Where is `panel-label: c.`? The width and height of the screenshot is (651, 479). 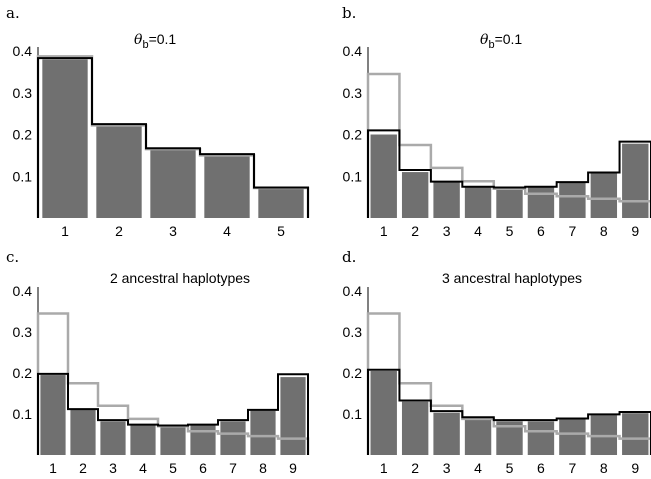 panel-label: c. is located at coordinates (12, 257).